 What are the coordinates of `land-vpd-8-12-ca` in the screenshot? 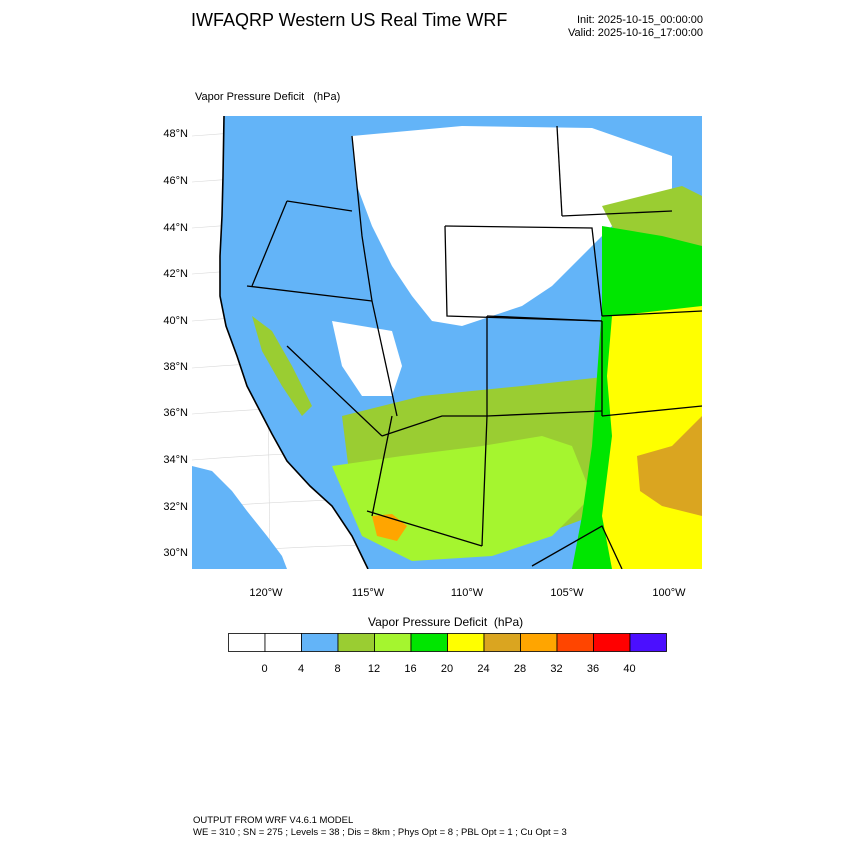 It's located at (282, 366).